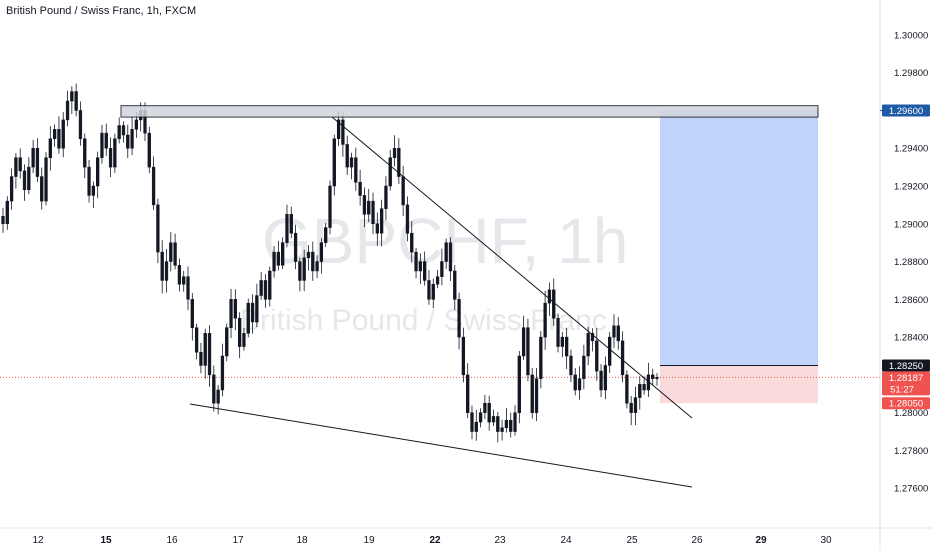 The height and width of the screenshot is (550, 932). I want to click on price-badge-label: 1.28187, so click(906, 378).